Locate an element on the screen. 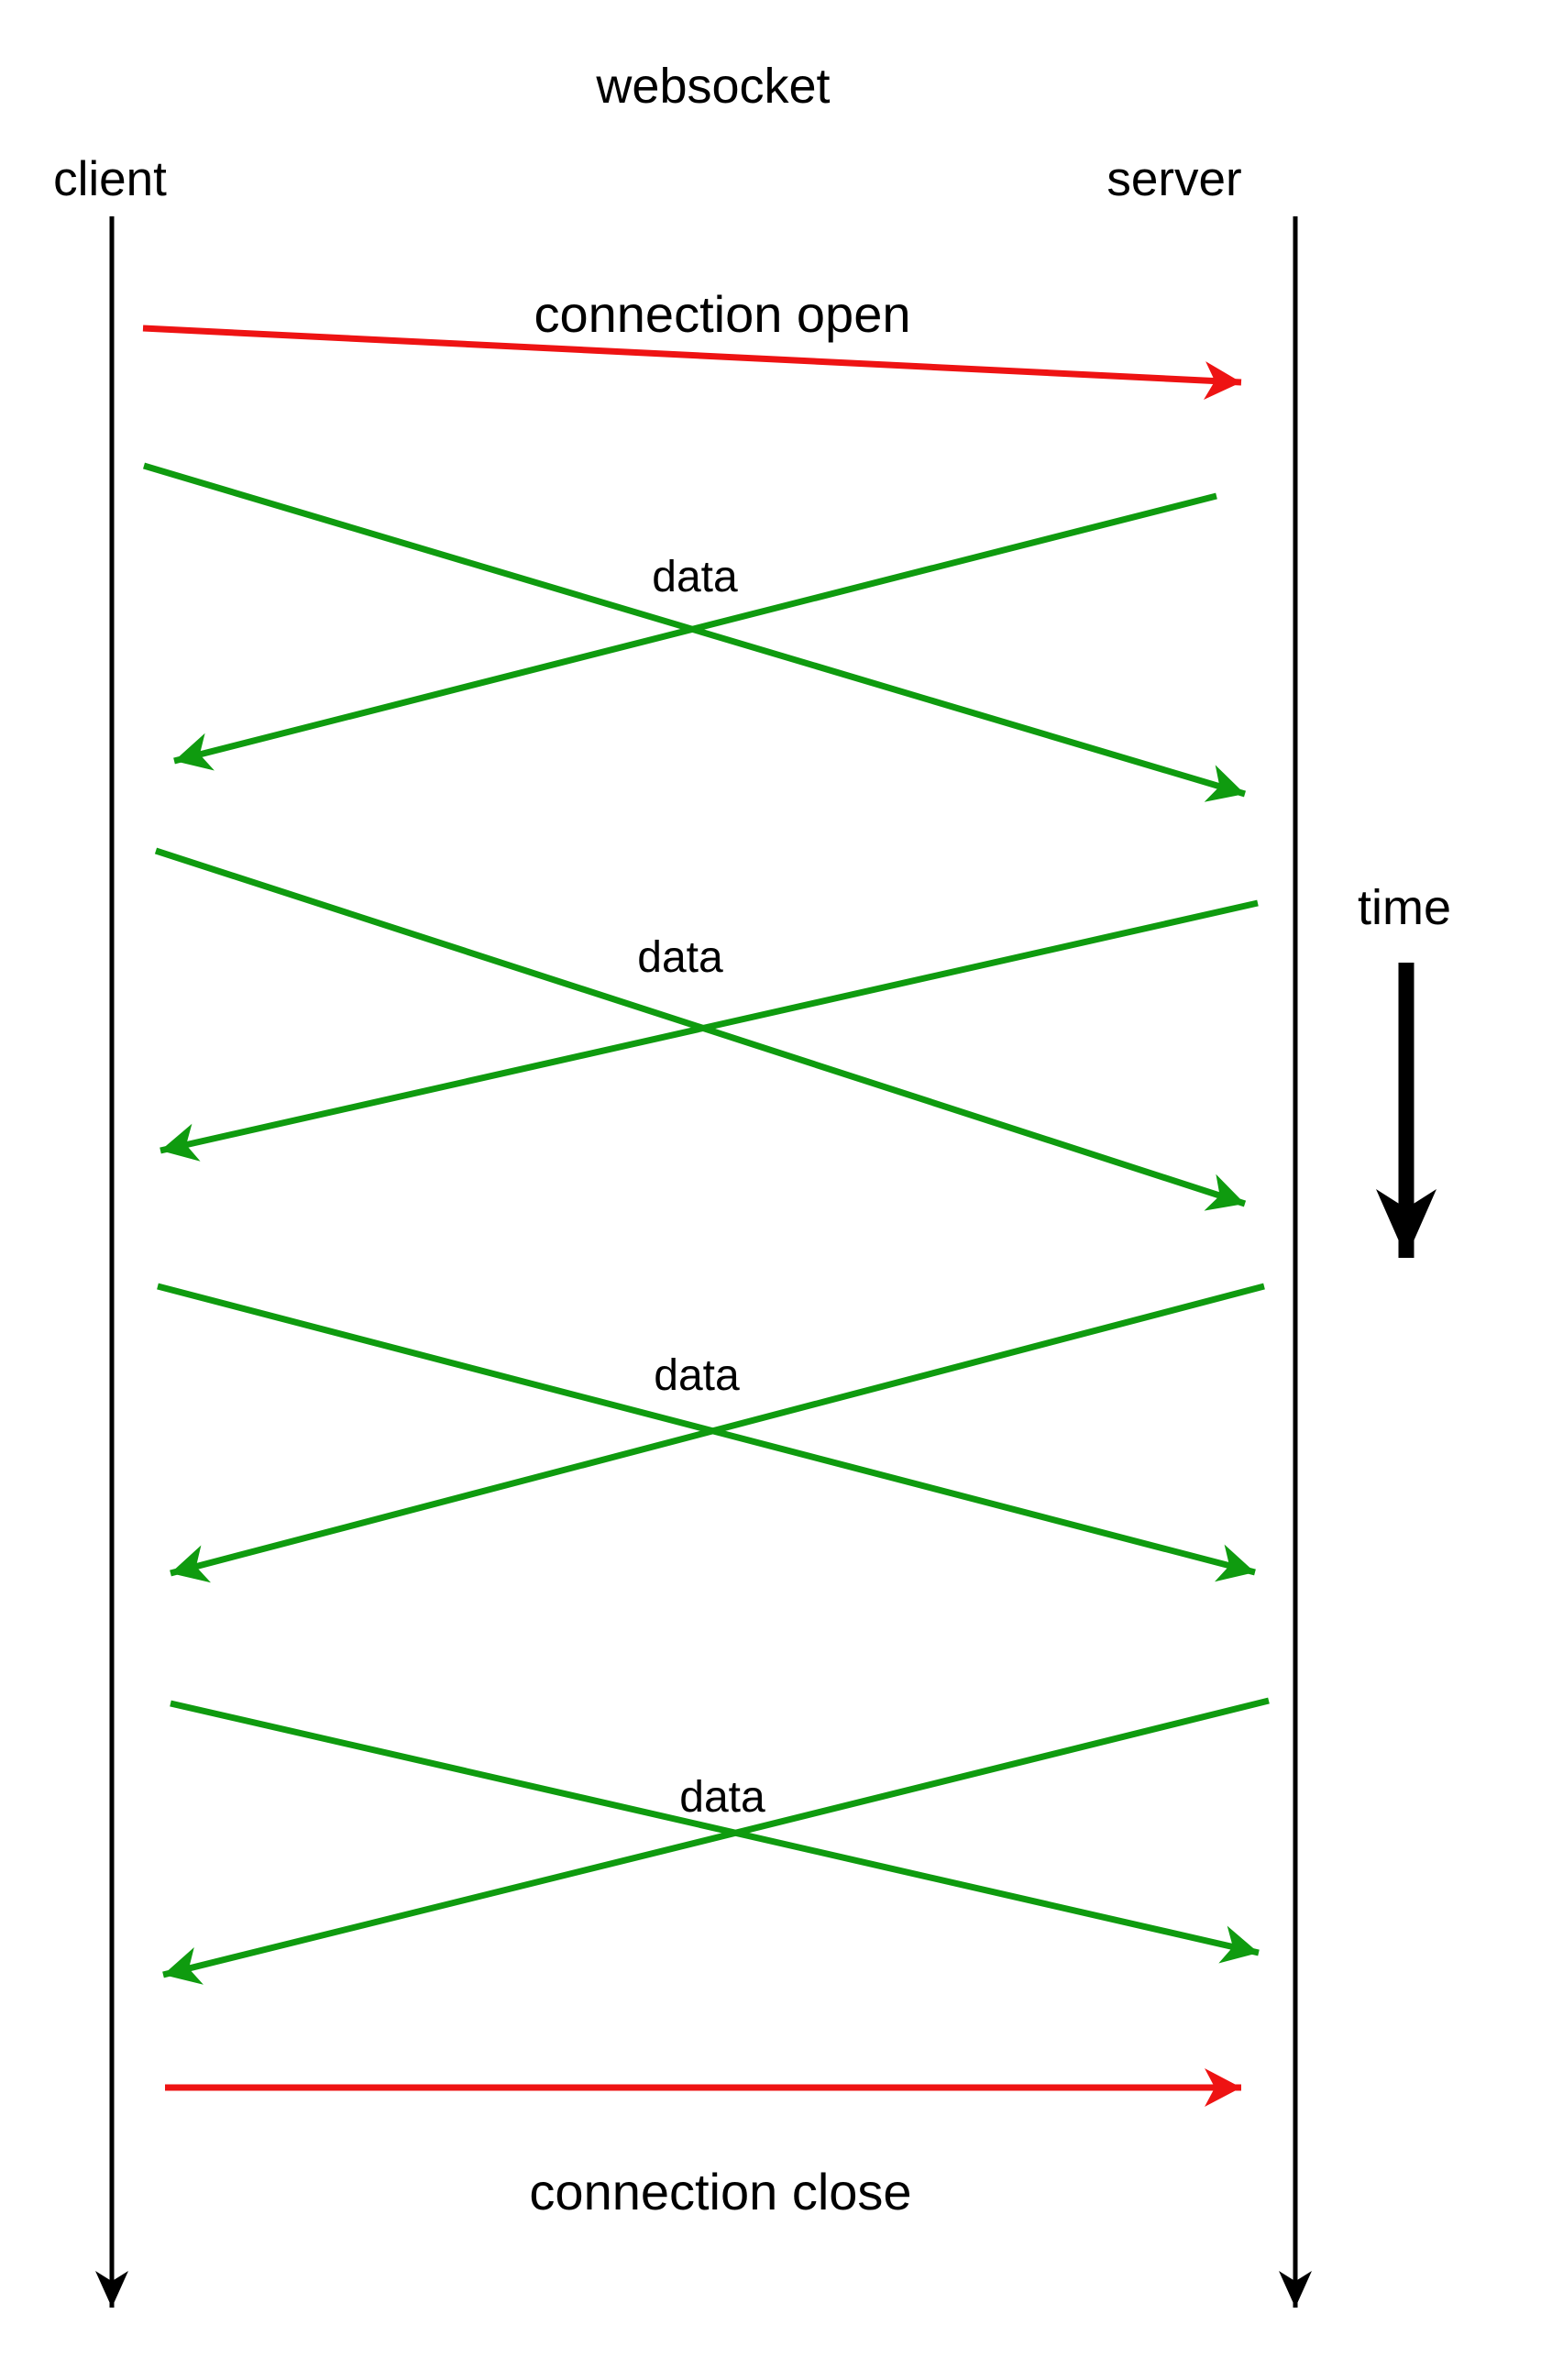 The height and width of the screenshot is (2380, 1541). time-label: time is located at coordinates (1404, 907).